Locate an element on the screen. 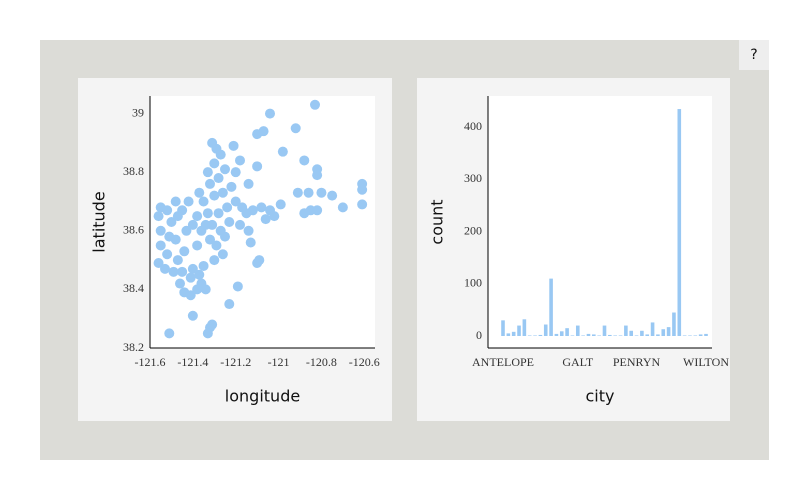 The height and width of the screenshot is (500, 809). x-tick-label: -121 is located at coordinates (279, 362).